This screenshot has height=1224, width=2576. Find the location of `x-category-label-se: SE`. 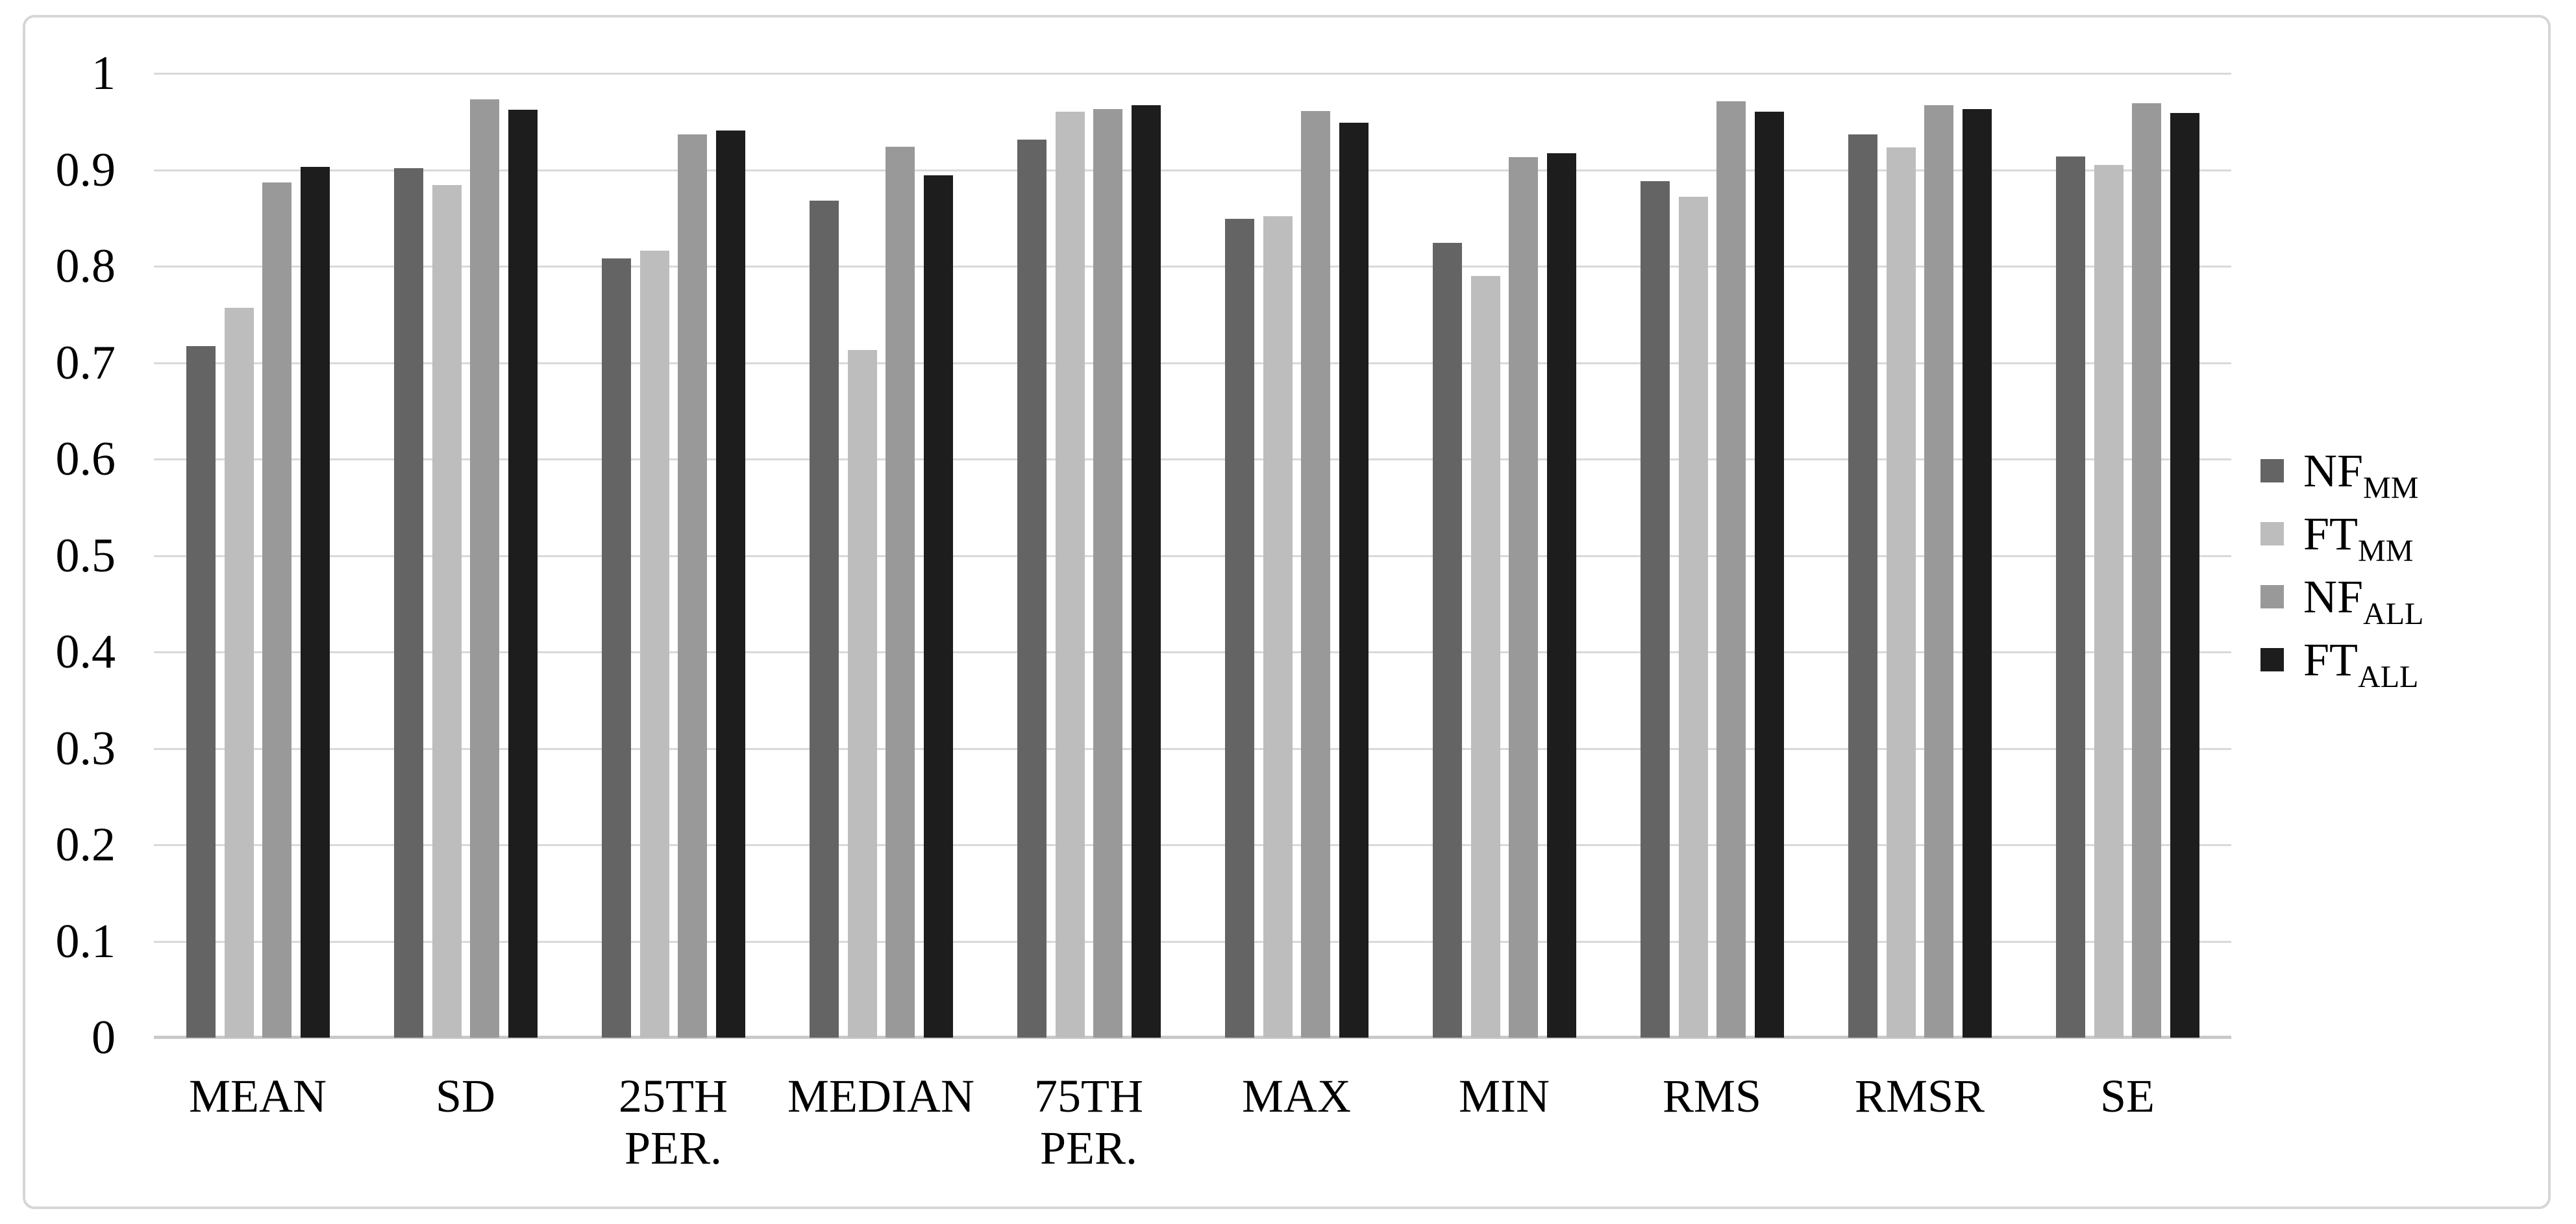

x-category-label-se: SE is located at coordinates (2127, 1096).